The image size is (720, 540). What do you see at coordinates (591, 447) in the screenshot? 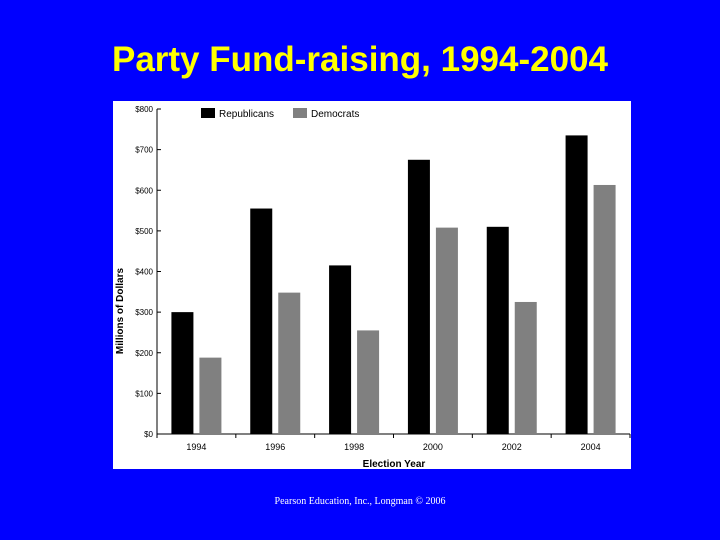
I see `x-tick-label: 2004` at bounding box center [591, 447].